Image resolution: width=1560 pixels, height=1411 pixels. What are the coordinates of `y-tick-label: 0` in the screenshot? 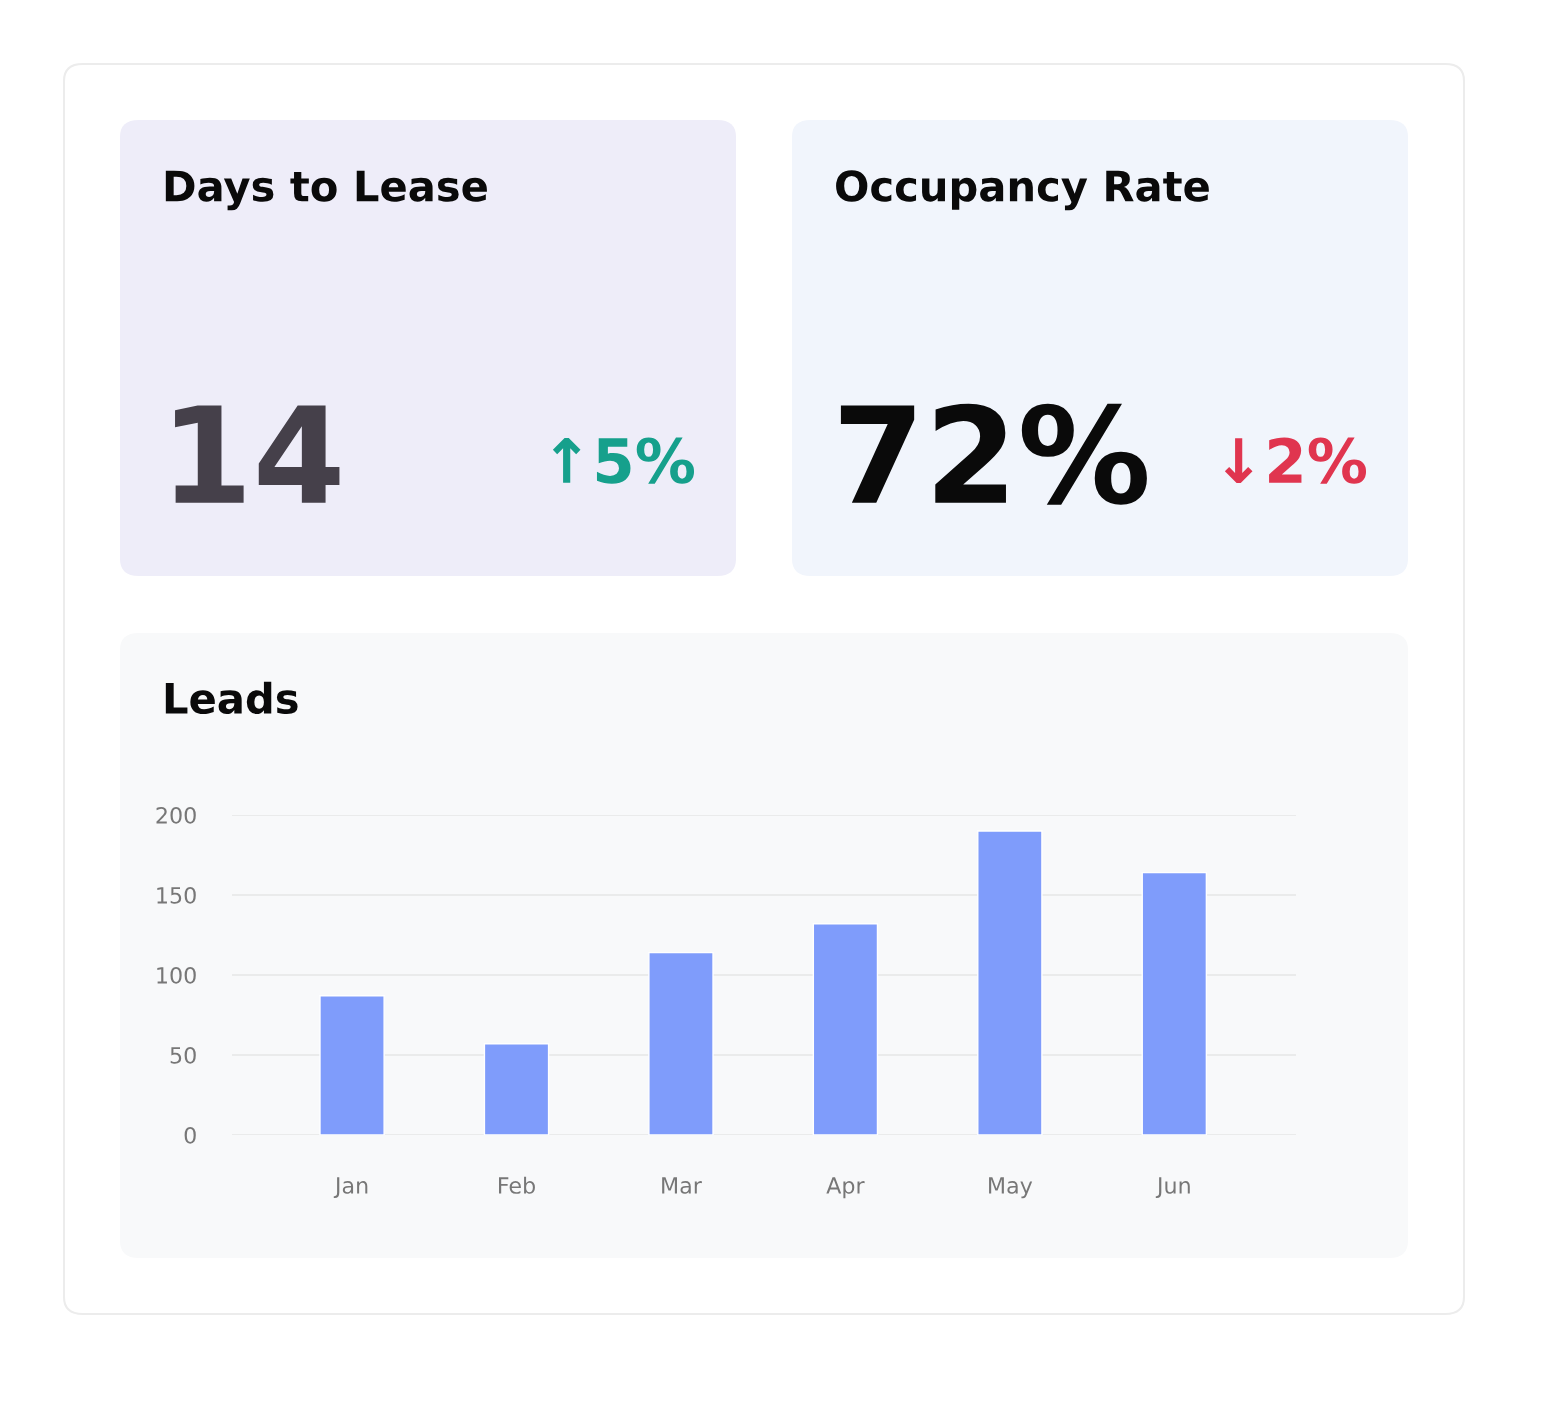 It's located at (190, 1135).